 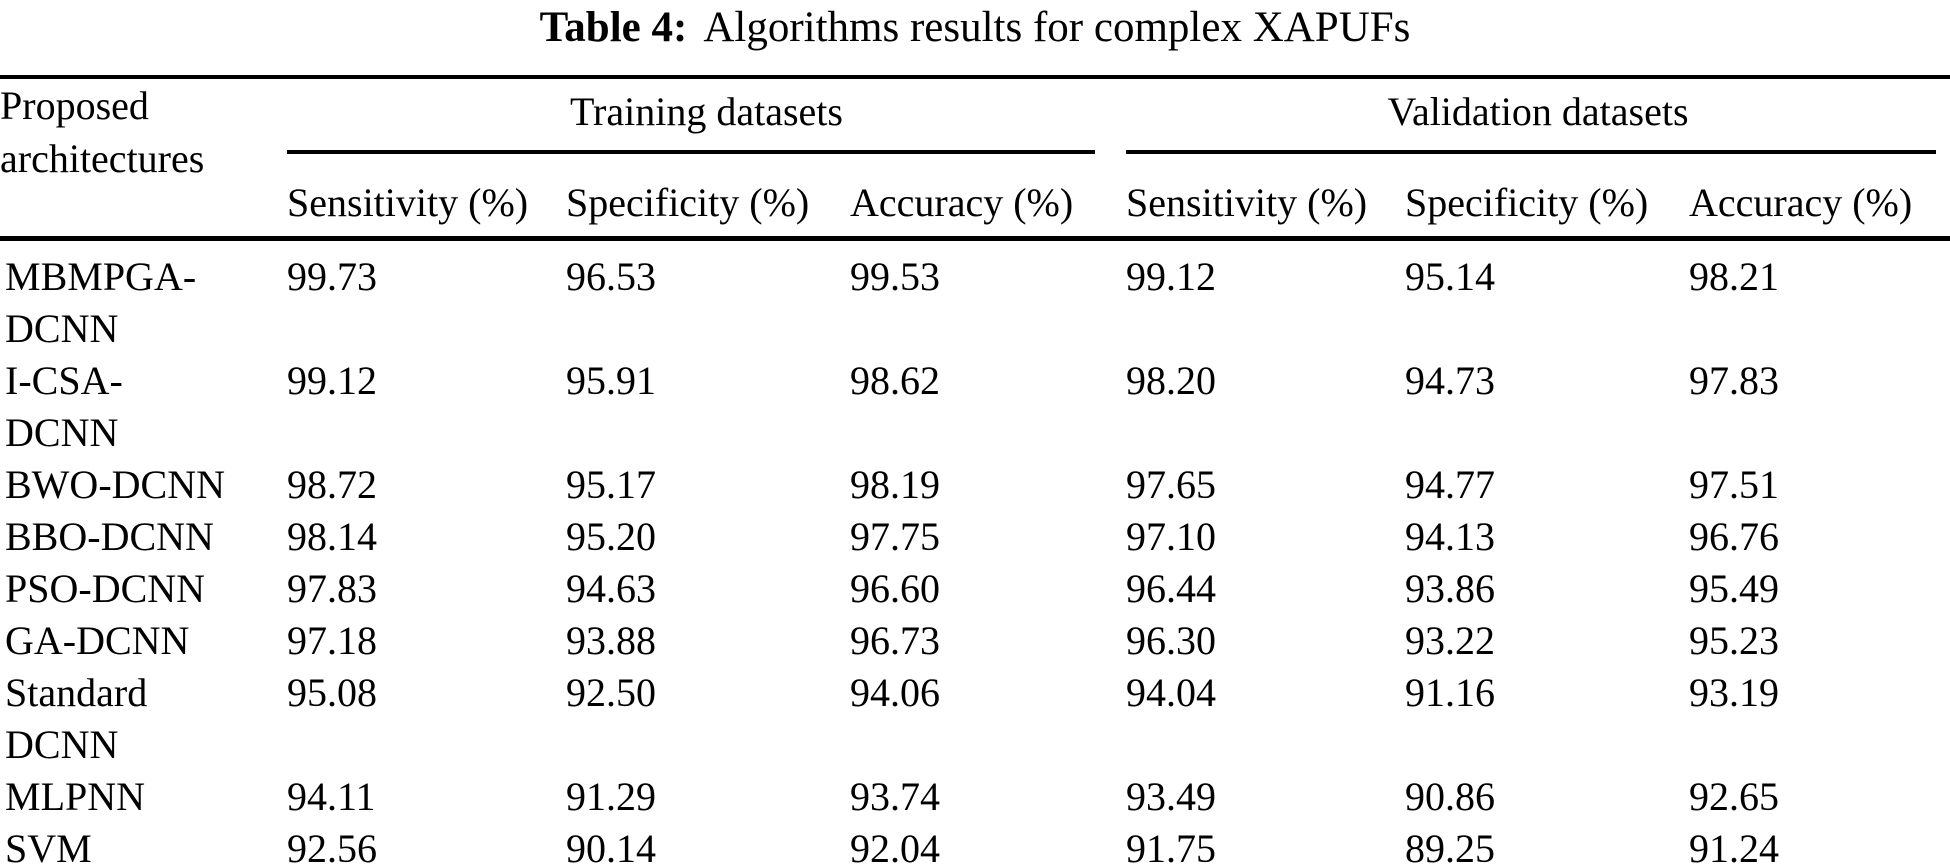 What do you see at coordinates (895, 692) in the screenshot?
I see `metric-value-cell: 94.06` at bounding box center [895, 692].